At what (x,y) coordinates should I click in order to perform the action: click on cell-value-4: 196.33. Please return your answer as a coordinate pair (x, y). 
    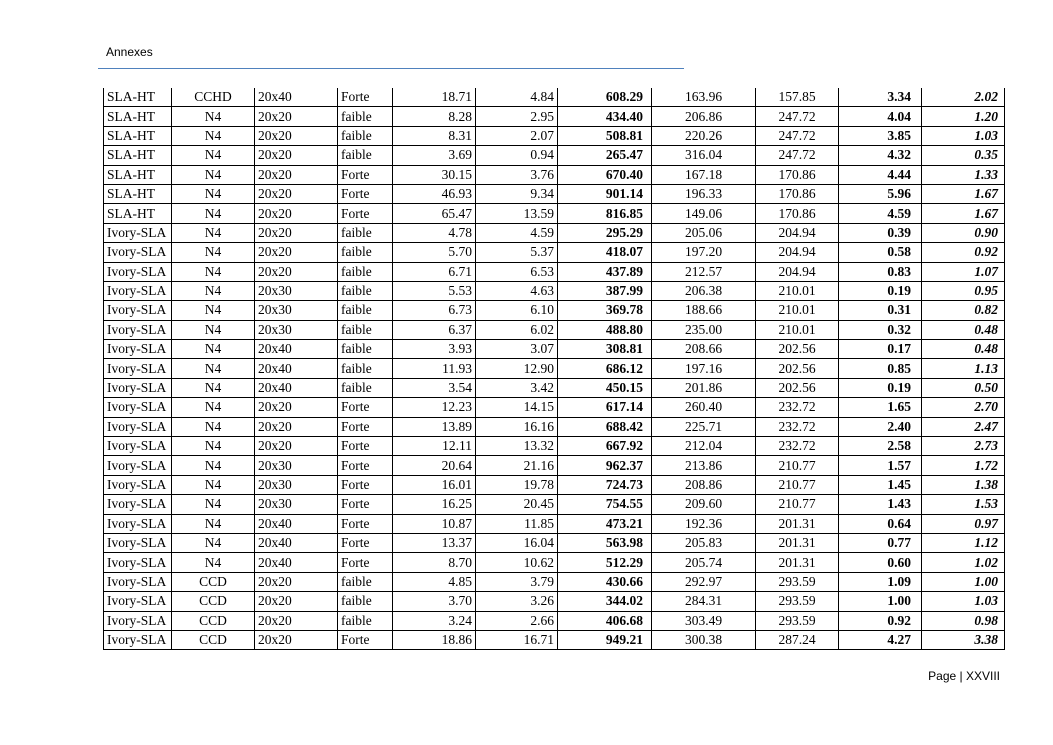
    Looking at the image, I should click on (703, 194).